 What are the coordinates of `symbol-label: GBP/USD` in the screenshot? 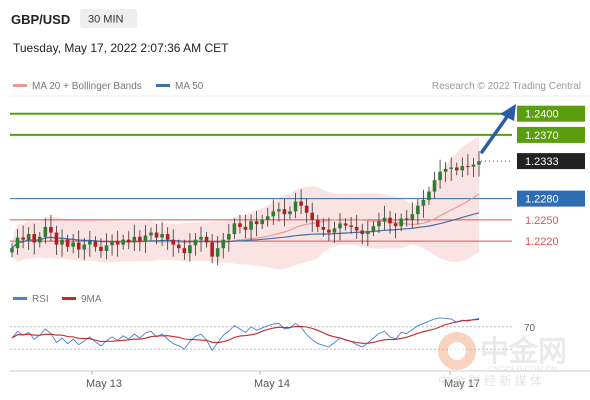 It's located at (40, 19).